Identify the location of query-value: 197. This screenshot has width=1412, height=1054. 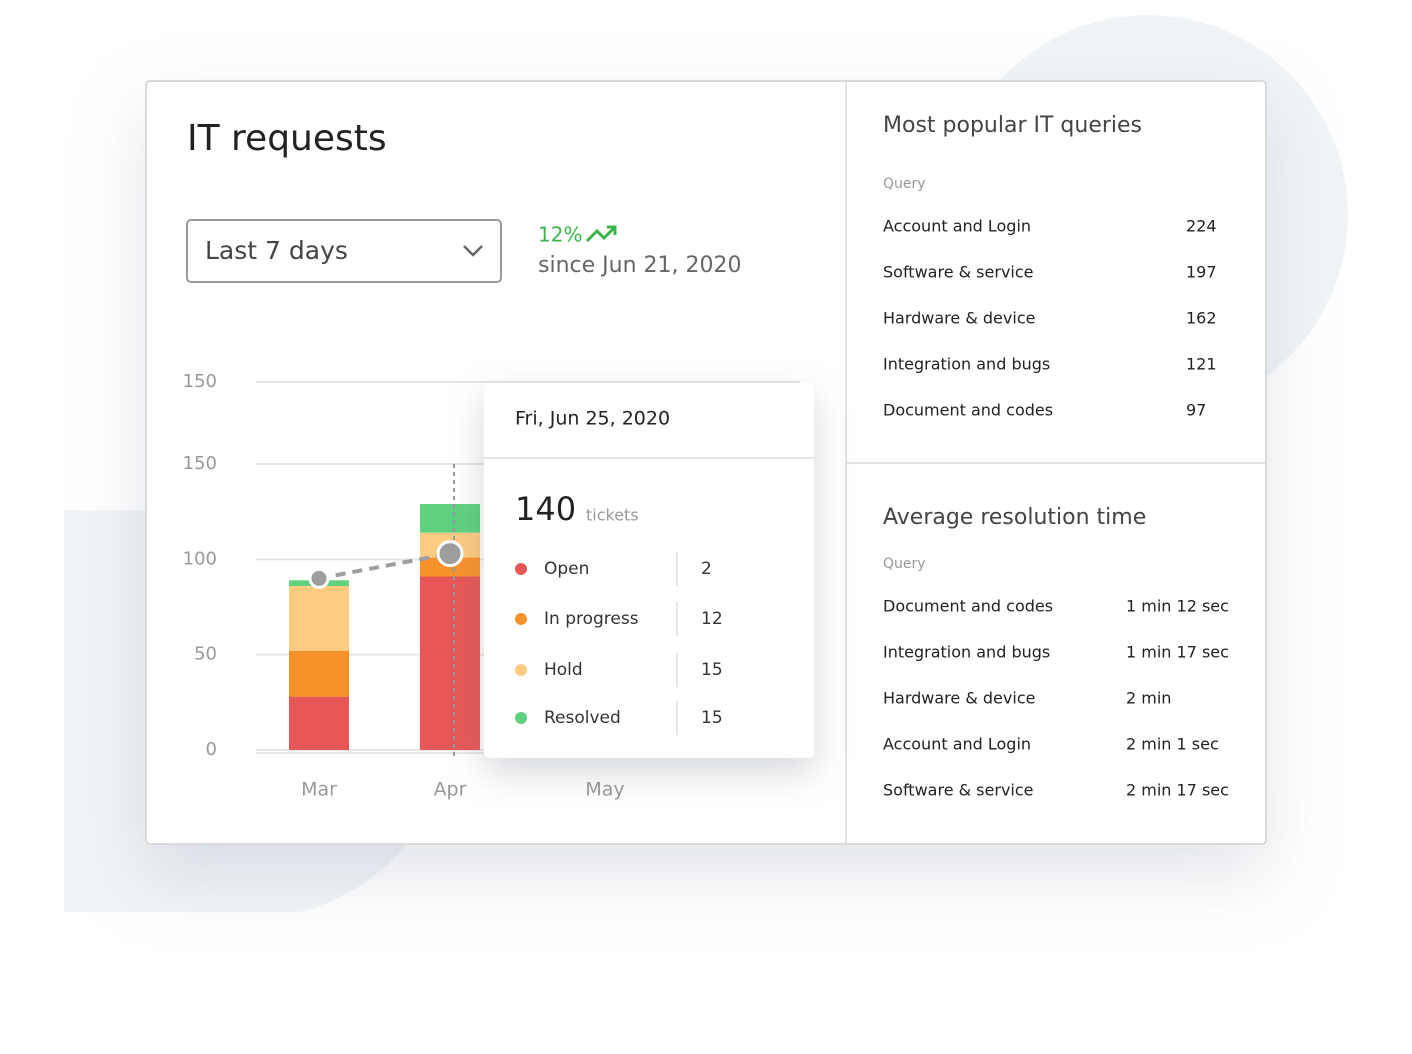
(1201, 272).